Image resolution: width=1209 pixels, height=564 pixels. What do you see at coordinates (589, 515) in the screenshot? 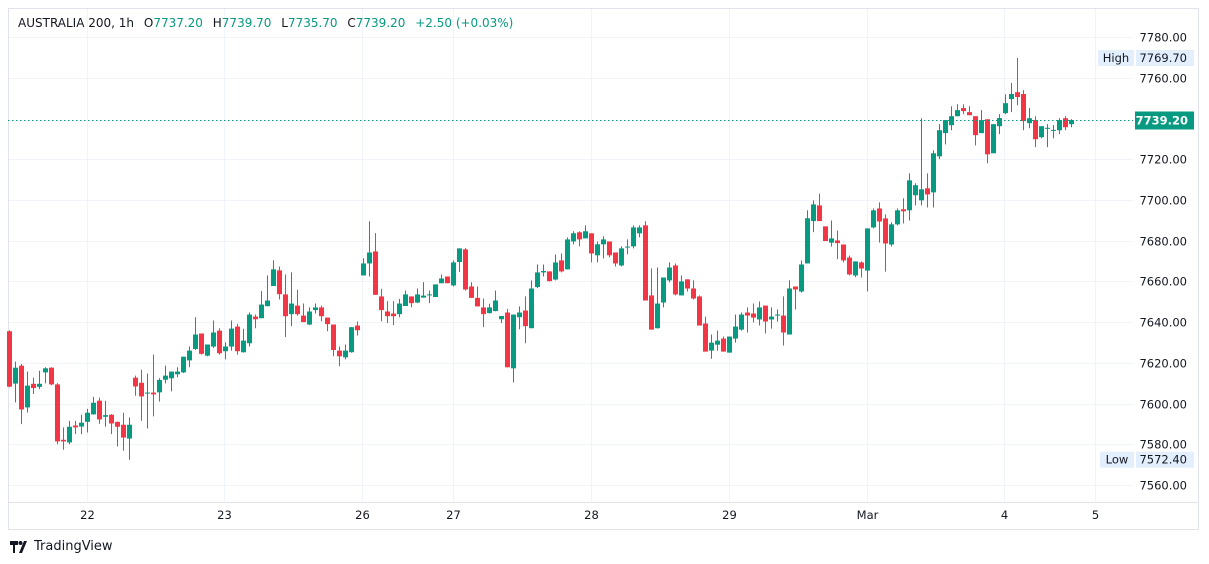
I see `time-axis: 22 23 26 27 28 29 Mar 4 5` at bounding box center [589, 515].